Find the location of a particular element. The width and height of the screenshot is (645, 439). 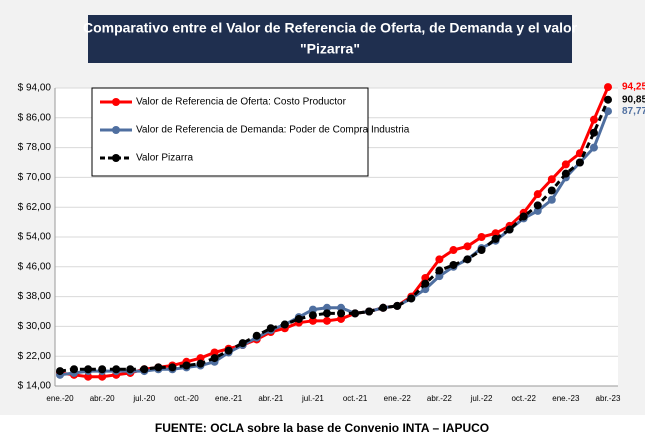

x-tick-label: abr.-22 is located at coordinates (439, 398).